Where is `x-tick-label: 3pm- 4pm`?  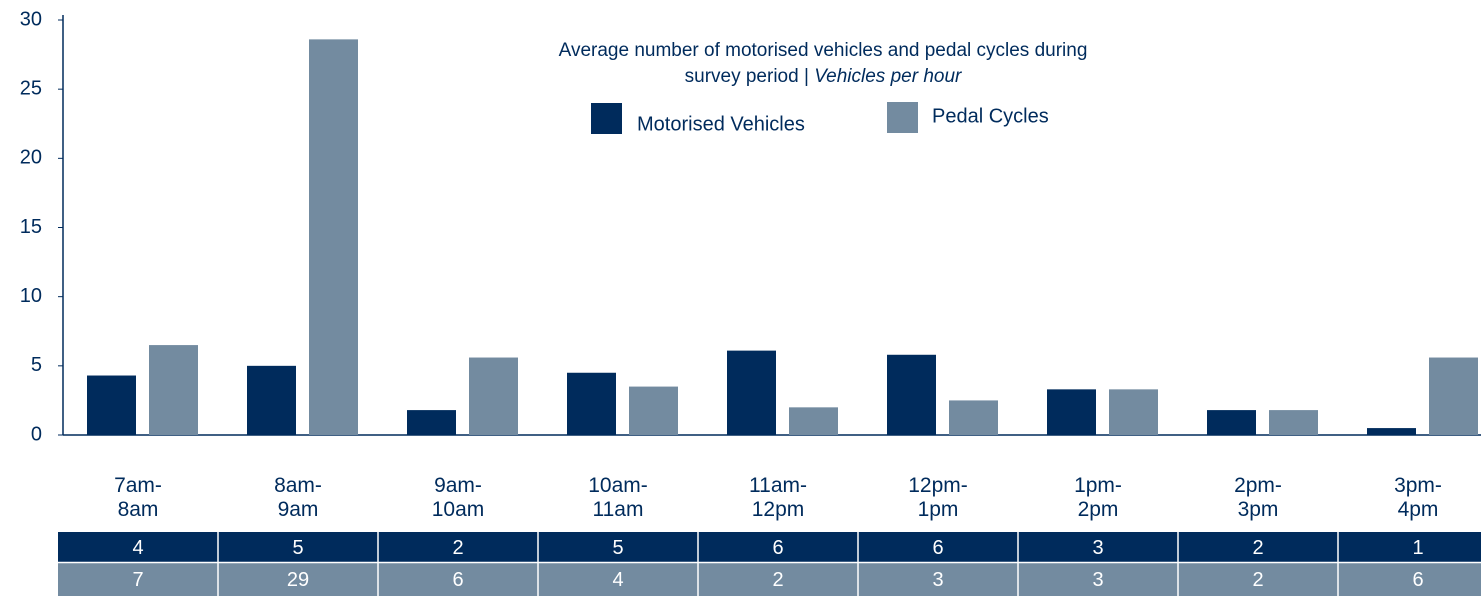
x-tick-label: 3pm- 4pm is located at coordinates (1418, 497).